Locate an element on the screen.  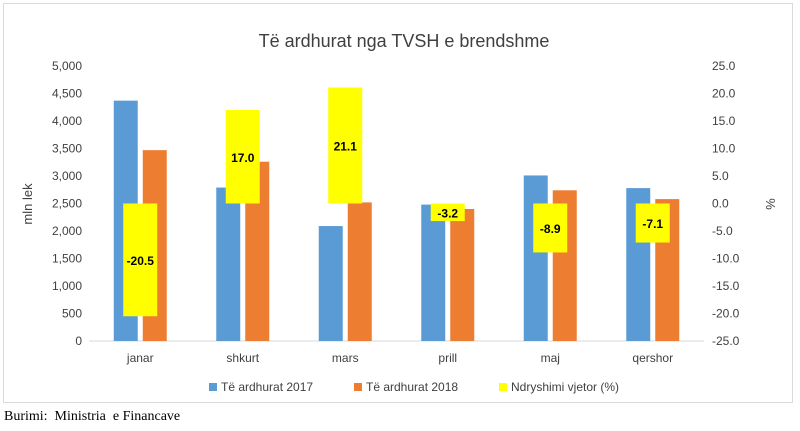
y2-tick-label: 25.0 is located at coordinates (724, 66).